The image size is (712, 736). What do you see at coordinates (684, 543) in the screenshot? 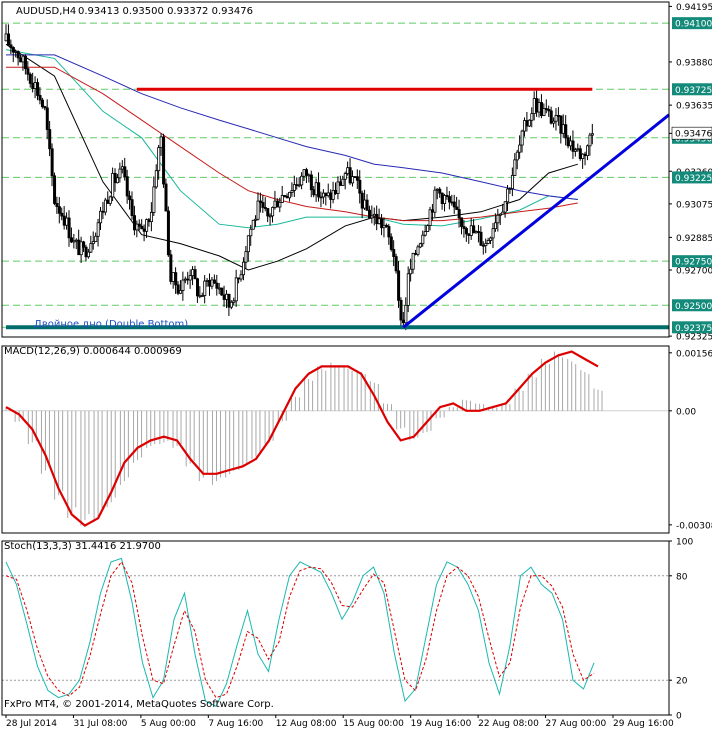
I see `stoch-tick-label: 100` at bounding box center [684, 543].